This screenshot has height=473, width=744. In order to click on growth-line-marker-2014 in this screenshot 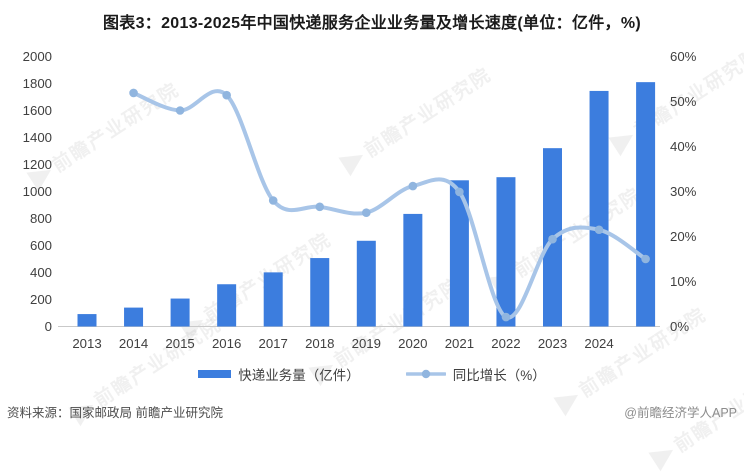, I will do `click(133, 93)`.